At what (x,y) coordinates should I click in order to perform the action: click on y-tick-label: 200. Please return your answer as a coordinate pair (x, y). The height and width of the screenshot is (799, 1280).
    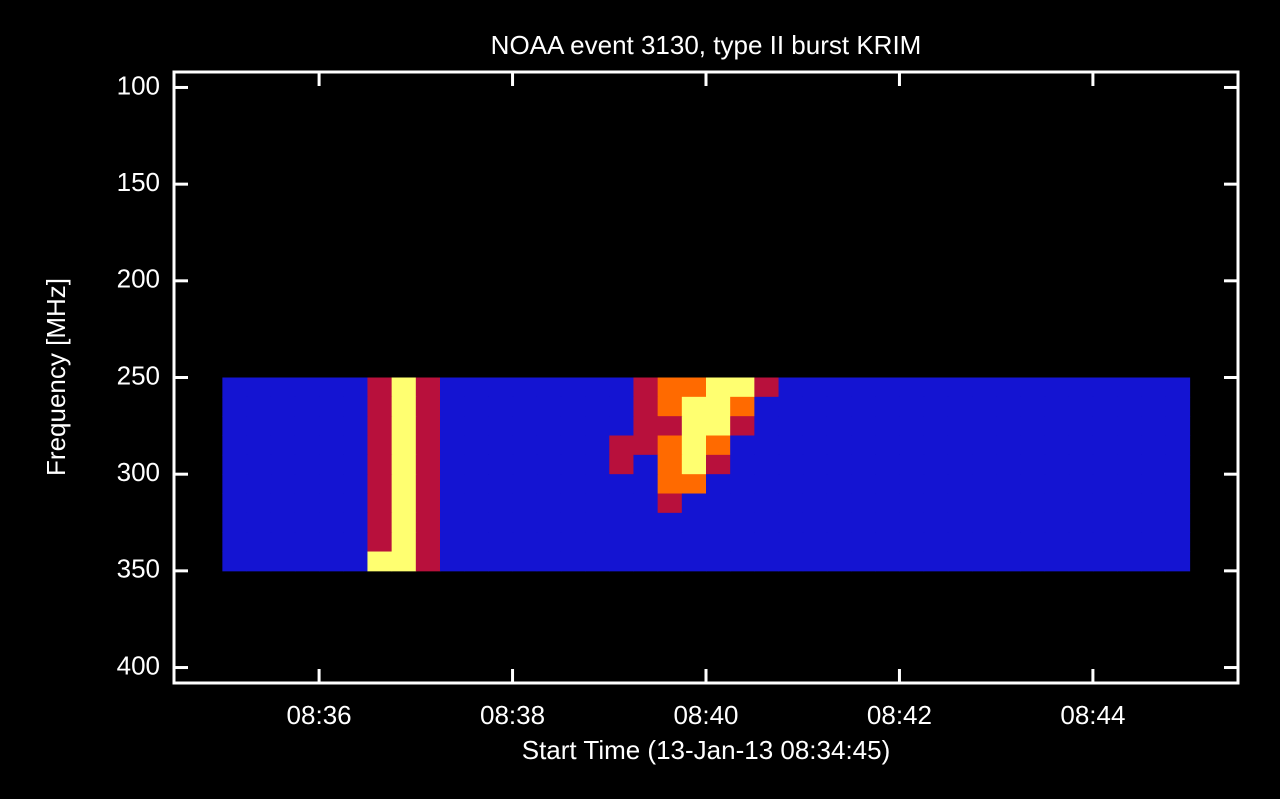
    Looking at the image, I should click on (138, 279).